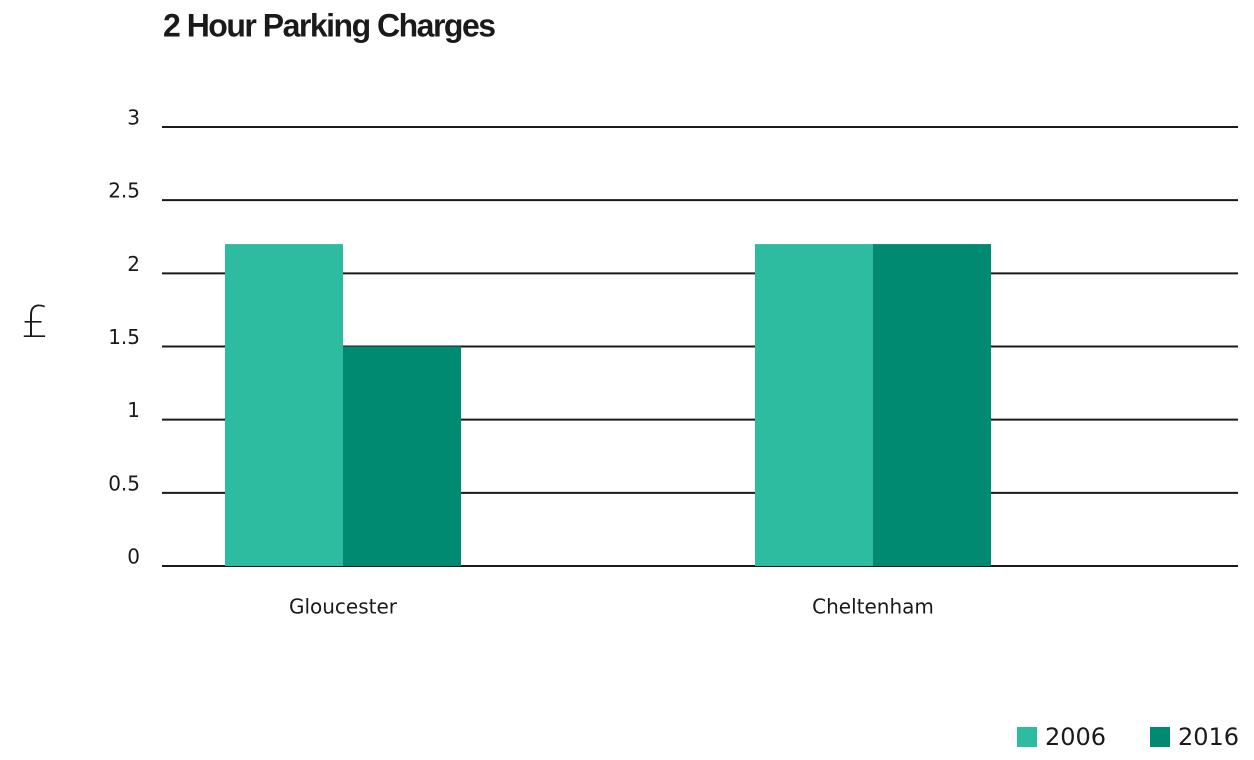 The height and width of the screenshot is (760, 1254). What do you see at coordinates (124, 483) in the screenshot?
I see `y-tick-label: 0.5` at bounding box center [124, 483].